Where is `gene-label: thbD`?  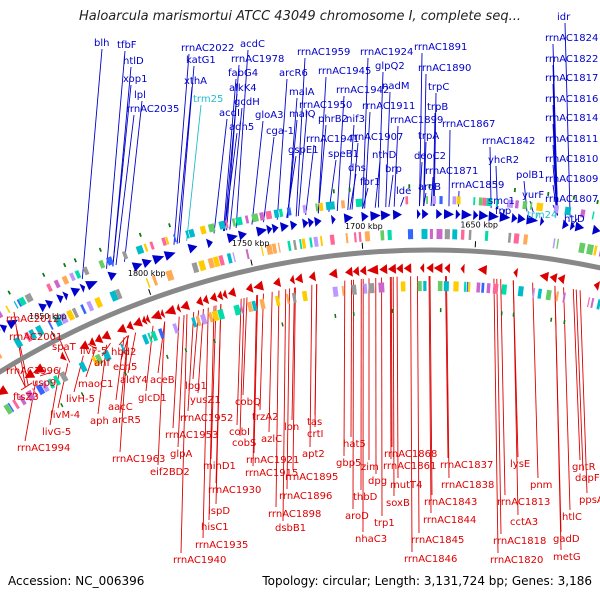
gene-label: thbD is located at coordinates (365, 497).